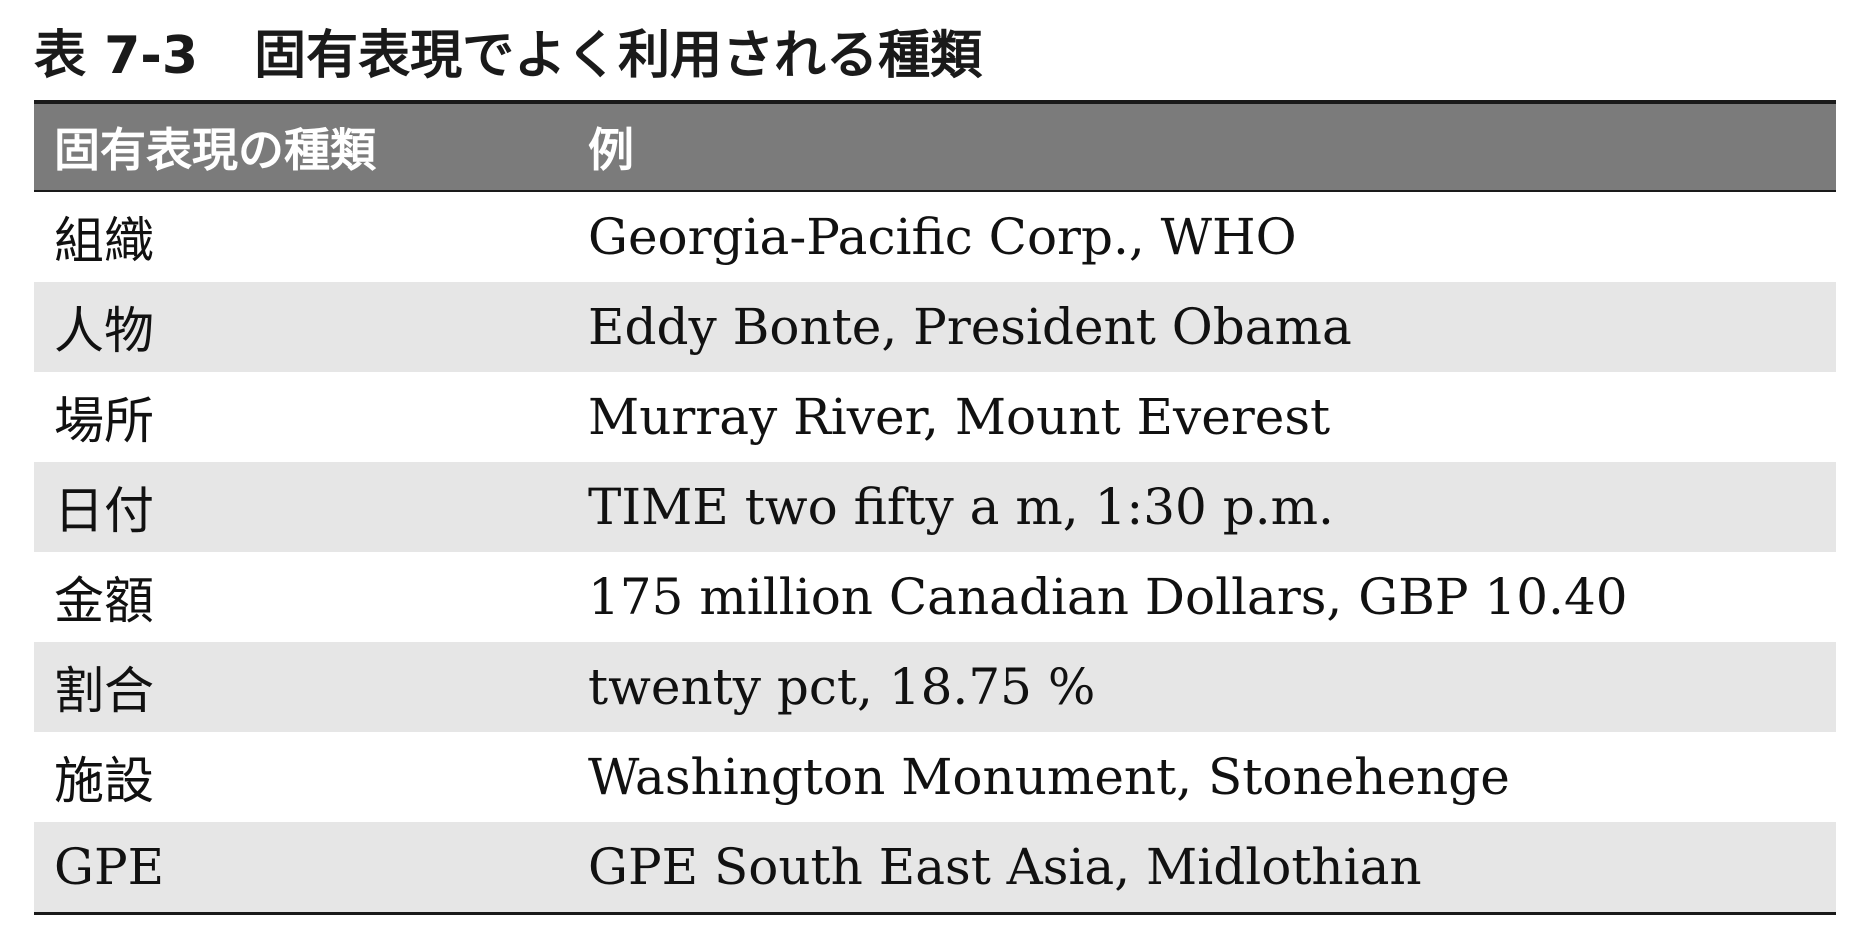 The image size is (1864, 952). I want to click on table-row: 組織 Georgia-Pacific Corp., WHO, so click(935, 237).